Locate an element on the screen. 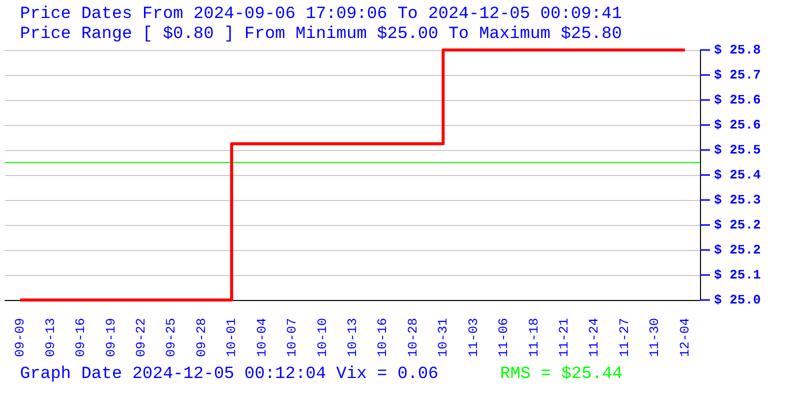 This screenshot has height=400, width=800. y-tick-label: $ 25.0 is located at coordinates (738, 300).